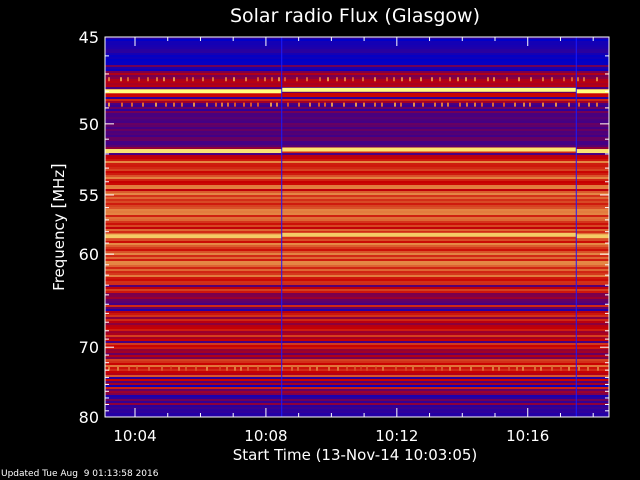 Image resolution: width=640 pixels, height=480 pixels. What do you see at coordinates (89, 254) in the screenshot?
I see `y-tick-label: 60` at bounding box center [89, 254].